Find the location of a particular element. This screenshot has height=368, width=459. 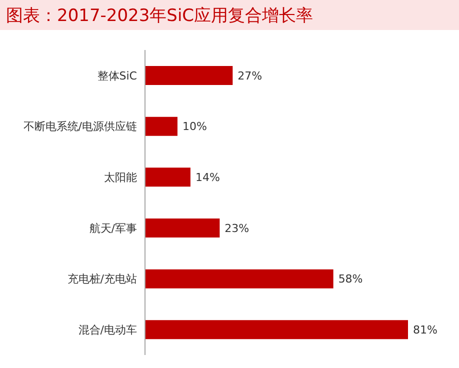

y-tick-label: 混合/电动车 is located at coordinates (107, 329).